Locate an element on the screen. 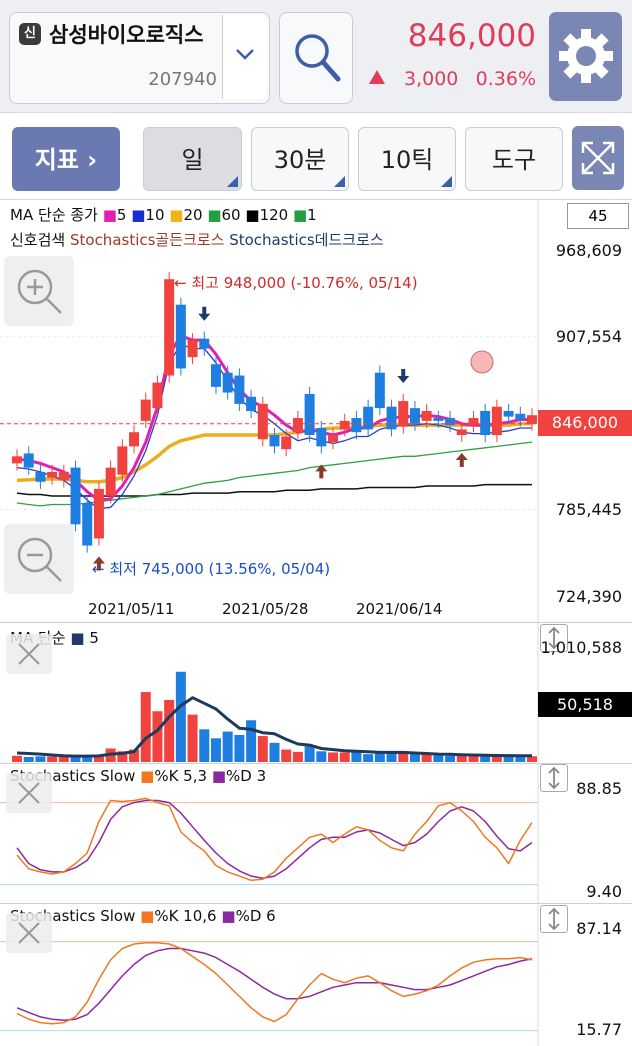  period-30min-button: 30분 is located at coordinates (300, 159).